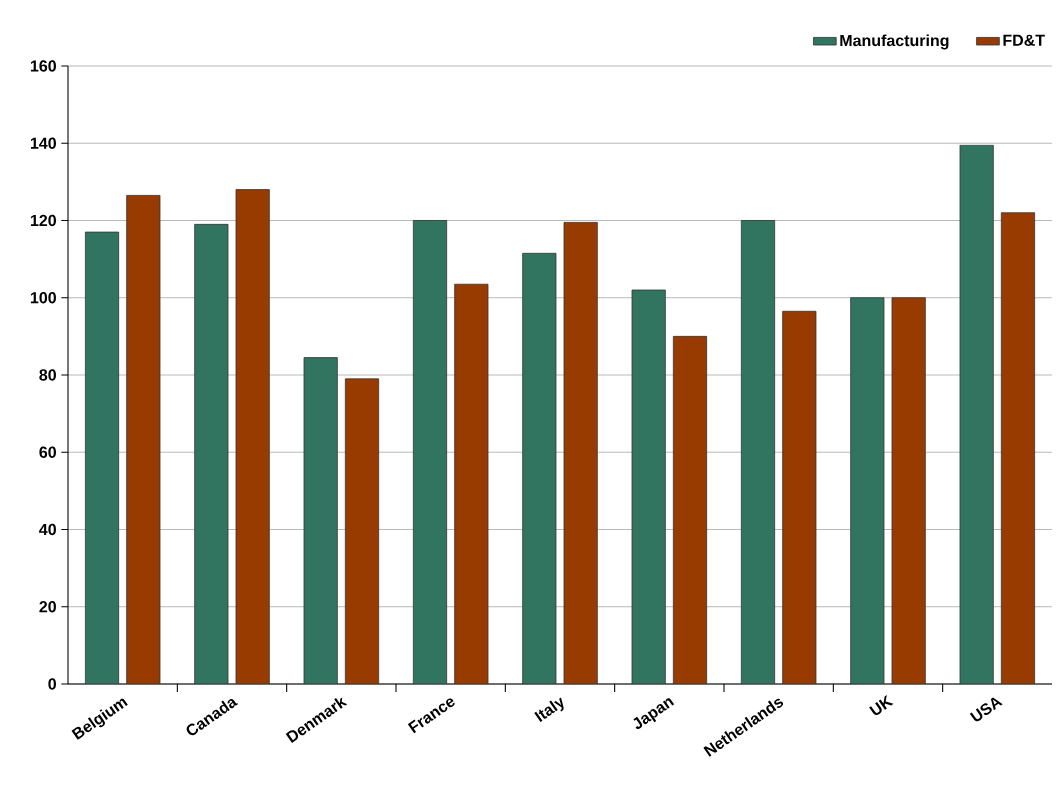  Describe the element at coordinates (47, 452) in the screenshot. I see `y-tick-label: 60` at that location.